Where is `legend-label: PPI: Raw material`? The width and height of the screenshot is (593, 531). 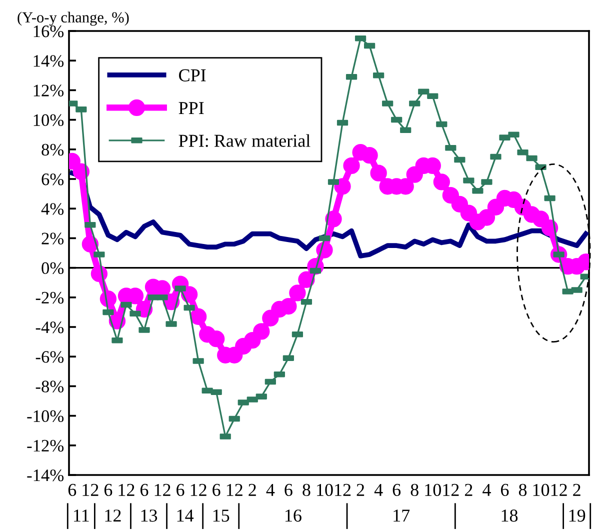 legend-label: PPI: Raw material is located at coordinates (244, 140).